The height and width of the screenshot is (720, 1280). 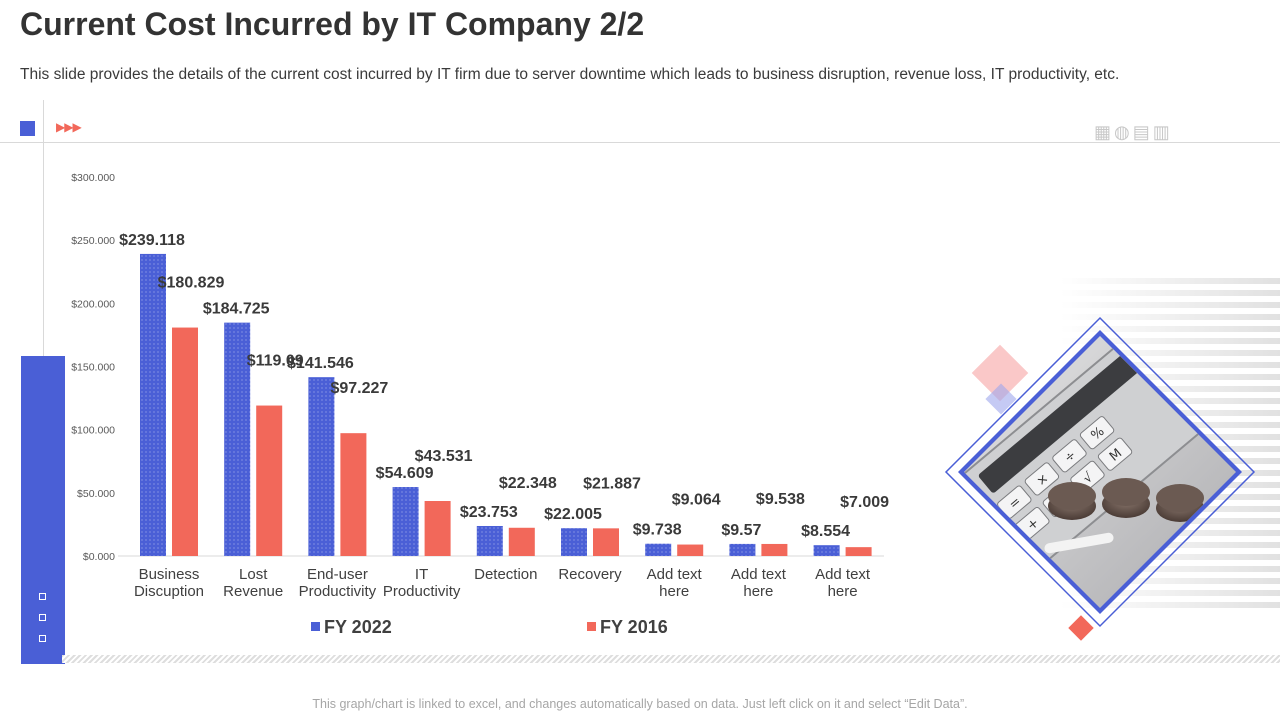 I want to click on y-tick-label: $150.000, so click(x=93, y=368).